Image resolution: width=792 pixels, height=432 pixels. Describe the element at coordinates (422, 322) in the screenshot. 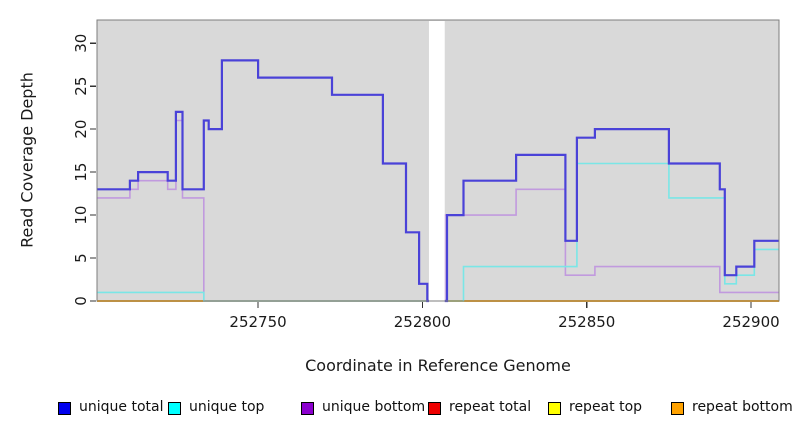

I see `x-tick-label: 252800` at that location.